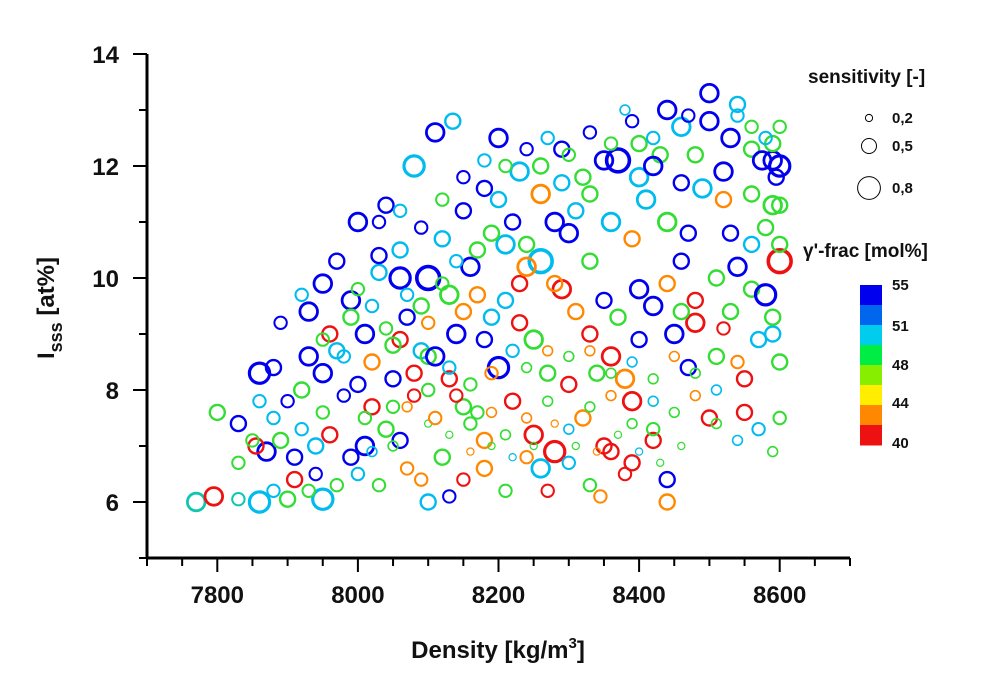  What do you see at coordinates (105, 167) in the screenshot?
I see `y-tick-label: 12` at bounding box center [105, 167].